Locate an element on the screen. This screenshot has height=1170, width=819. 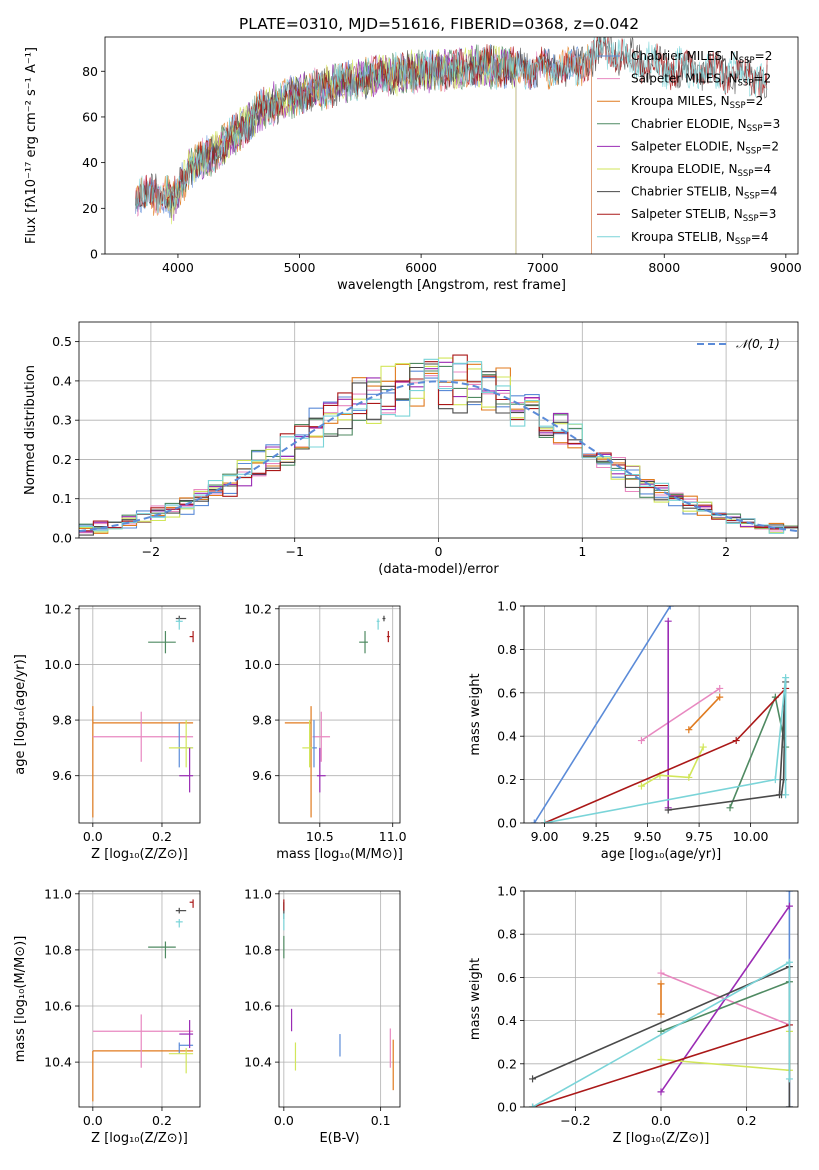
x-axis-label: mass [log₁₀(M/M⊙)] is located at coordinates (339, 854).